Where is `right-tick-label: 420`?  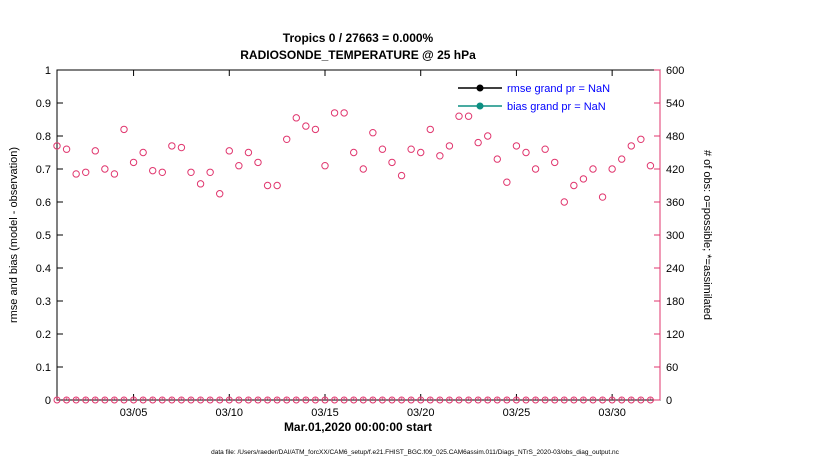 right-tick-label: 420 is located at coordinates (675, 170).